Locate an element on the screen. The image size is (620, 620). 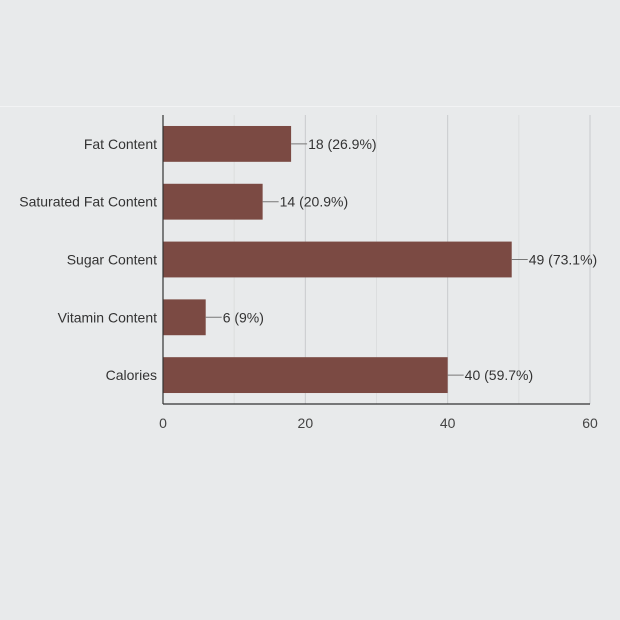
data-label-3: 6 (9%) is located at coordinates (243, 317).